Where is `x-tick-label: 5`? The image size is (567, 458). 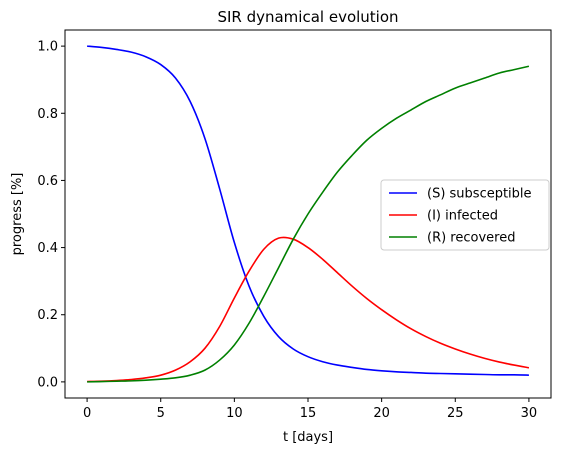 x-tick-label: 5 is located at coordinates (161, 413).